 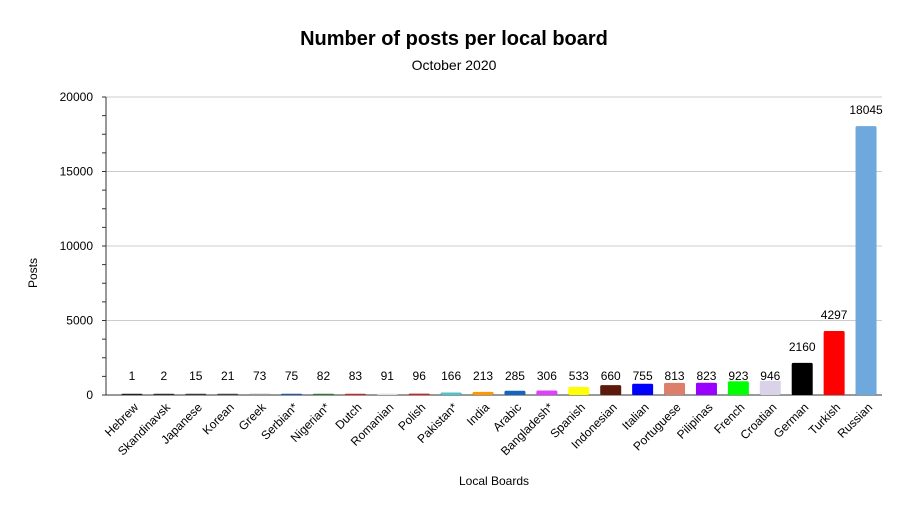 What do you see at coordinates (79, 321) in the screenshot?
I see `y-tick-label: 5000` at bounding box center [79, 321].